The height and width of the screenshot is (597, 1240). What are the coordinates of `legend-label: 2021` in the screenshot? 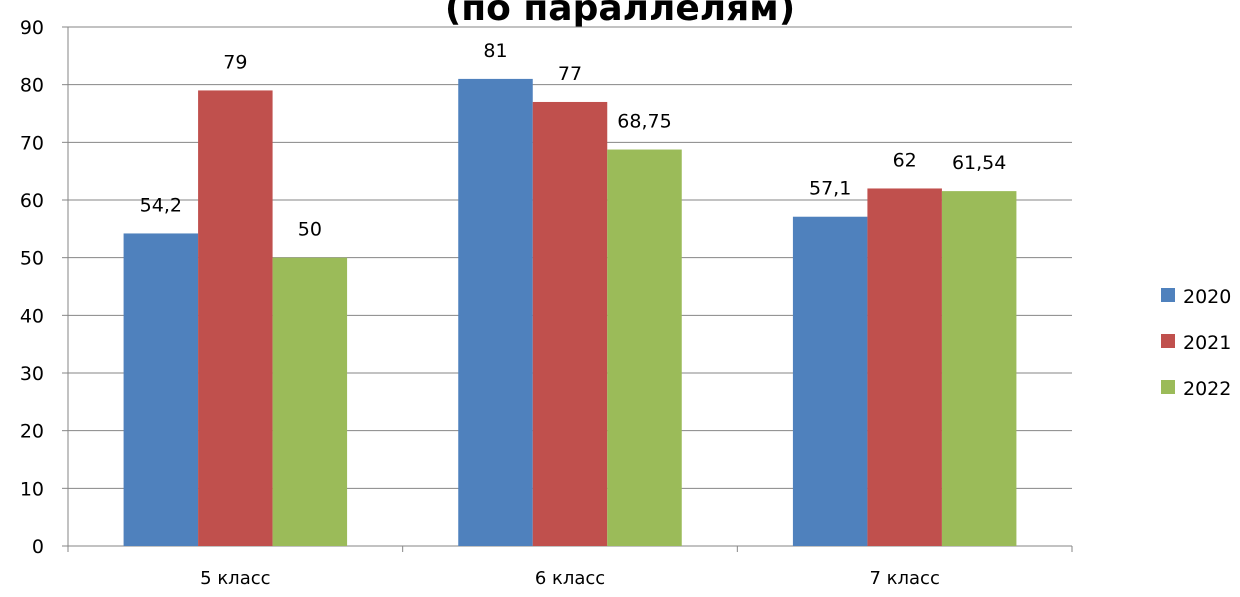 It's located at (1207, 343).